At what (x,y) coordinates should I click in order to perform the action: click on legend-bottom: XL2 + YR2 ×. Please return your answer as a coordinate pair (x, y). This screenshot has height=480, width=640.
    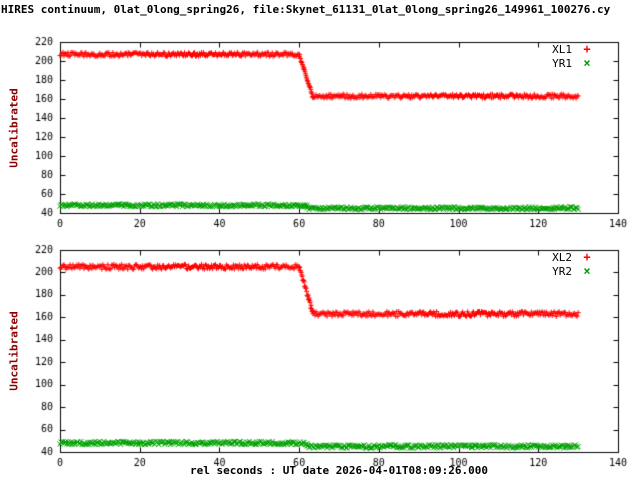
    Looking at the image, I should click on (577, 264).